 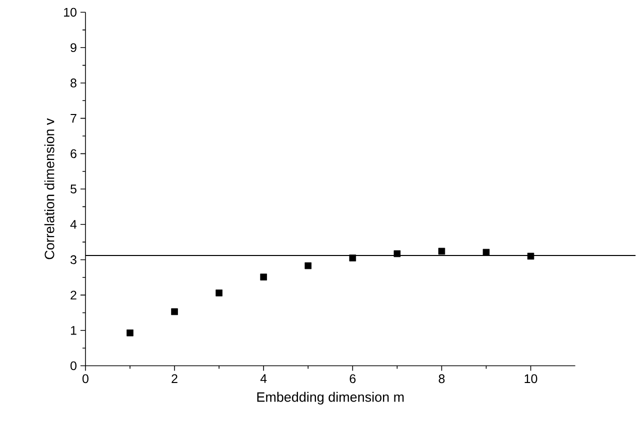 What do you see at coordinates (85, 378) in the screenshot?
I see `x-tick-label: 0` at bounding box center [85, 378].